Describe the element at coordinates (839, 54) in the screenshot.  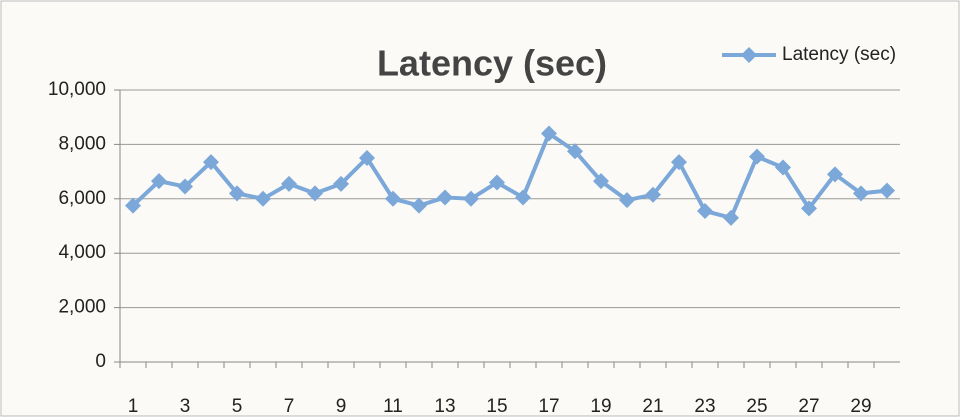
I see `legend-label: Latency (sec)` at that location.